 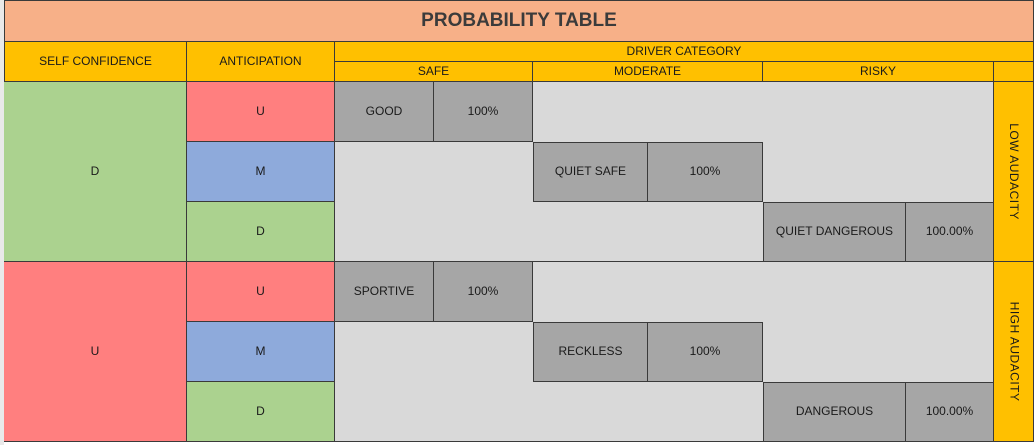 What do you see at coordinates (434, 72) in the screenshot?
I see `header-safe: SAFE` at bounding box center [434, 72].